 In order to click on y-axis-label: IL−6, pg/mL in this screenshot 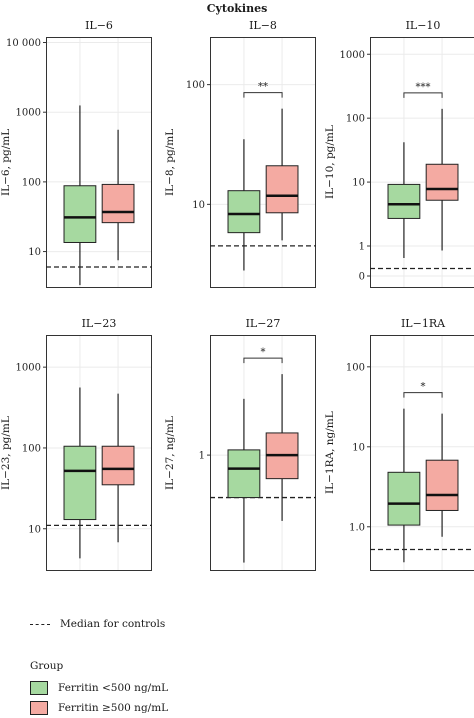, I will do `click(6, 162)`.